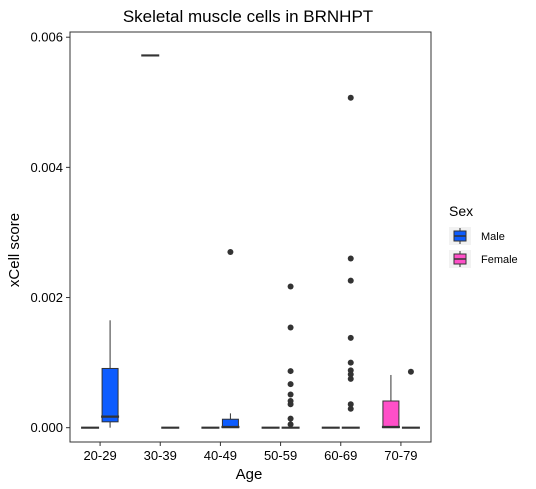 This screenshot has width=536, height=489. Describe the element at coordinates (483, 247) in the screenshot. I see `legend: Male Female` at that location.